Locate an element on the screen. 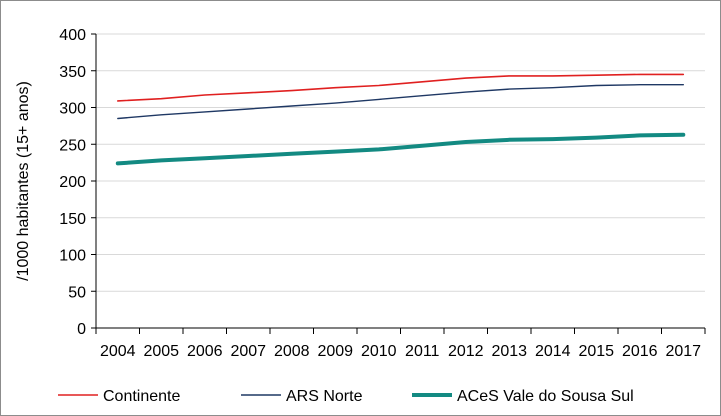  x-tick-label: 2005 is located at coordinates (161, 351).